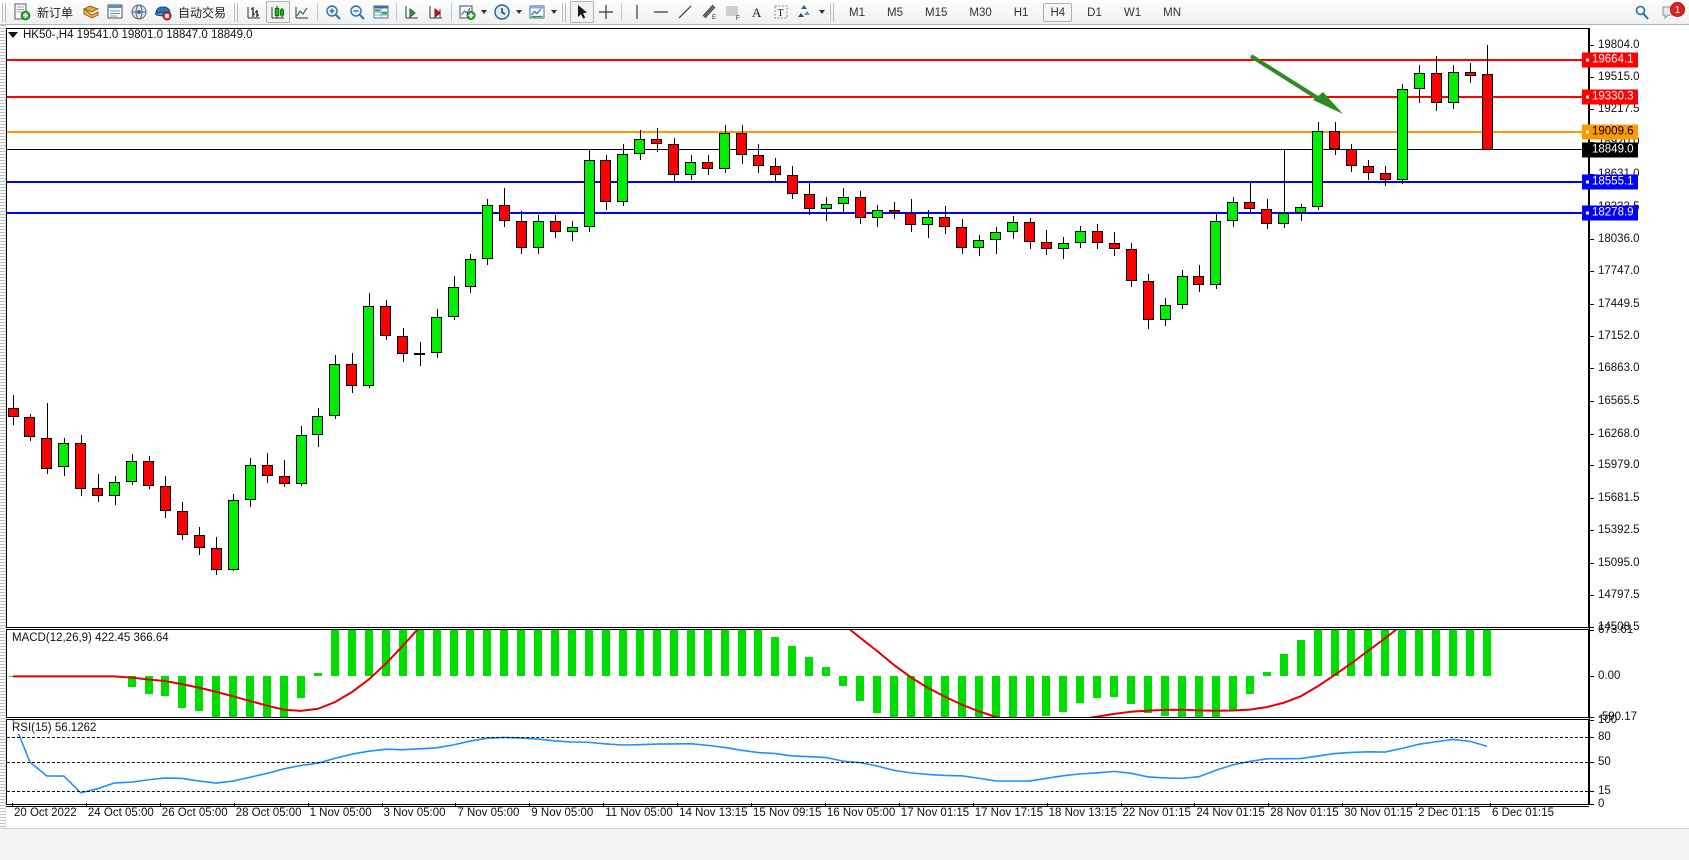 This screenshot has width=1689, height=860. I want to click on timeframe-mn: MN, so click(1172, 12).